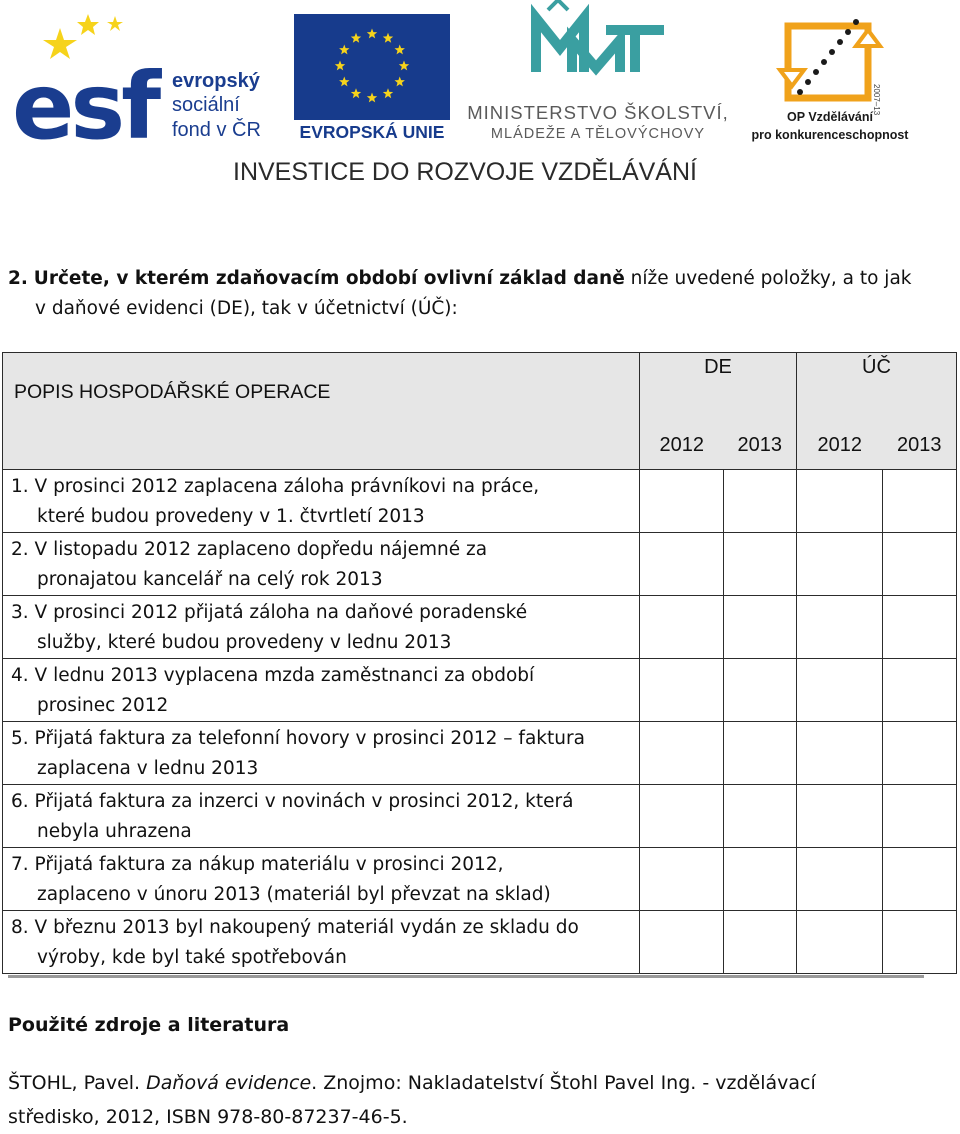  I want to click on year-uc-2013: 2013, so click(919, 445).